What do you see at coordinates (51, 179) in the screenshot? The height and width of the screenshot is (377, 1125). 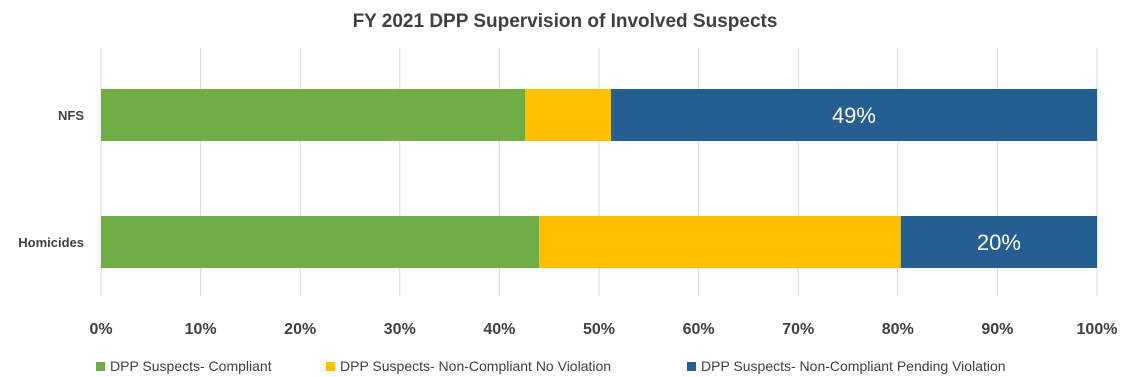 I see `category-labels: NFS Homicides` at bounding box center [51, 179].